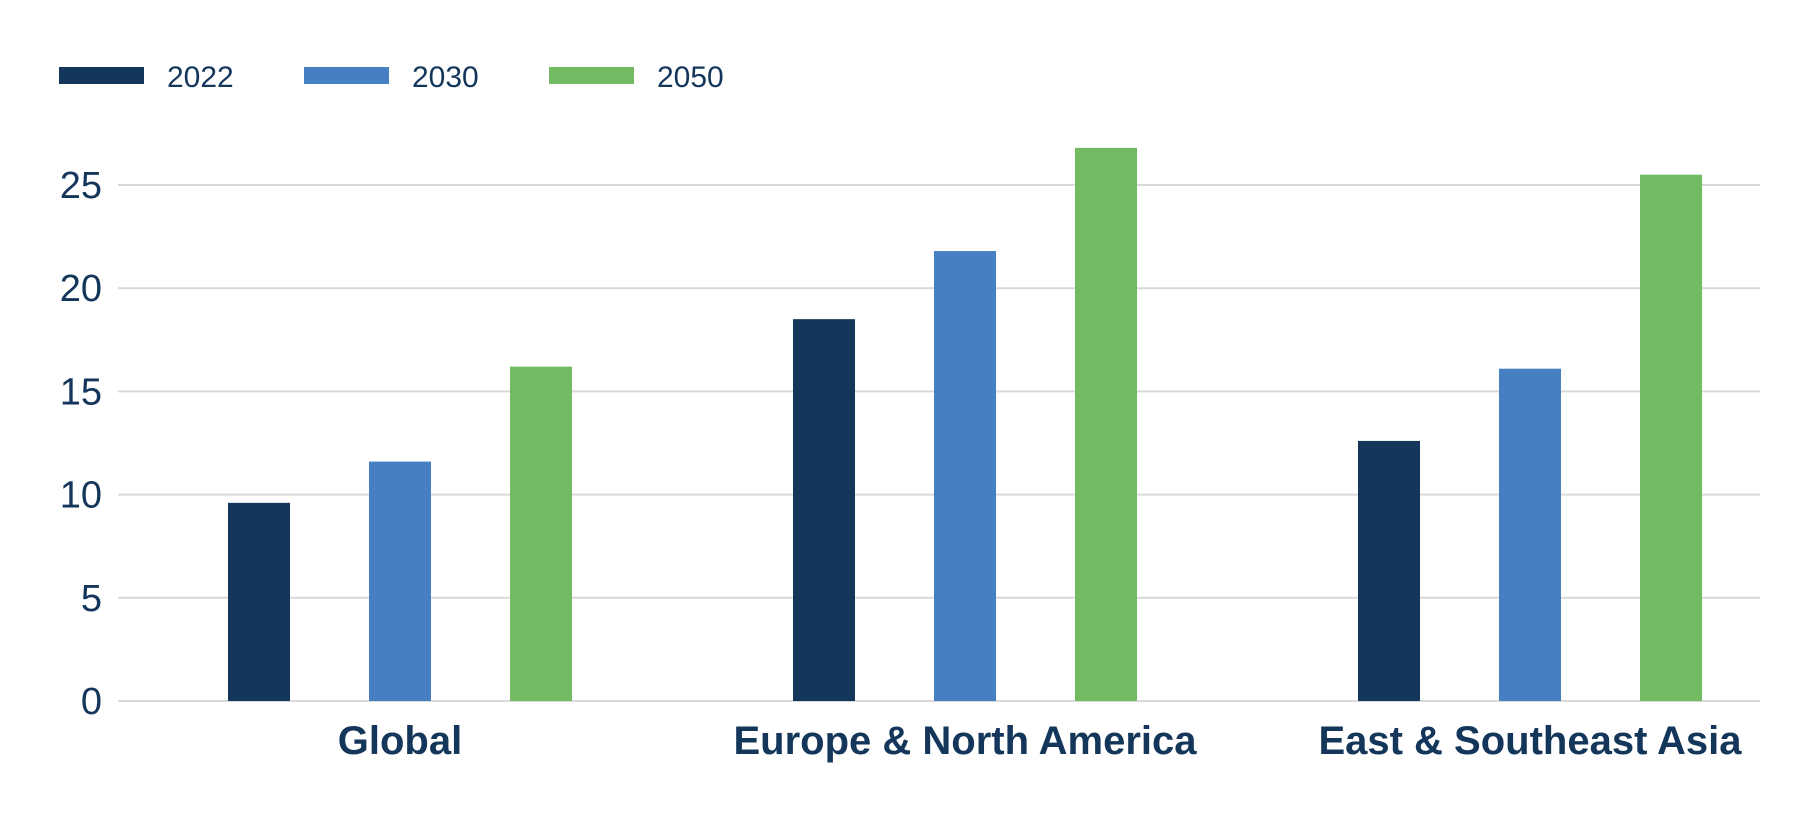  What do you see at coordinates (81, 392) in the screenshot?
I see `y-tick-label-15: 15` at bounding box center [81, 392].